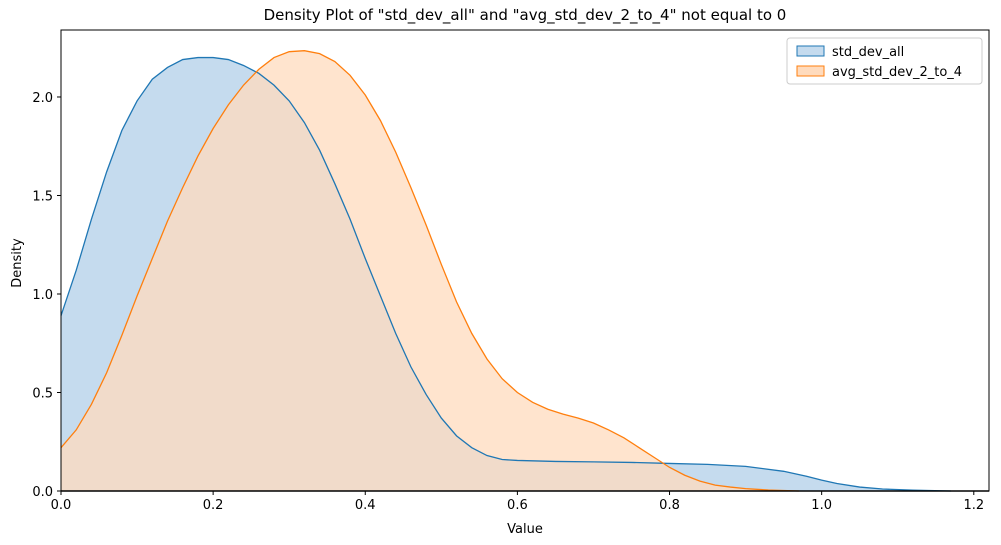  Describe the element at coordinates (17, 263) in the screenshot. I see `y-axis-label: Density` at that location.